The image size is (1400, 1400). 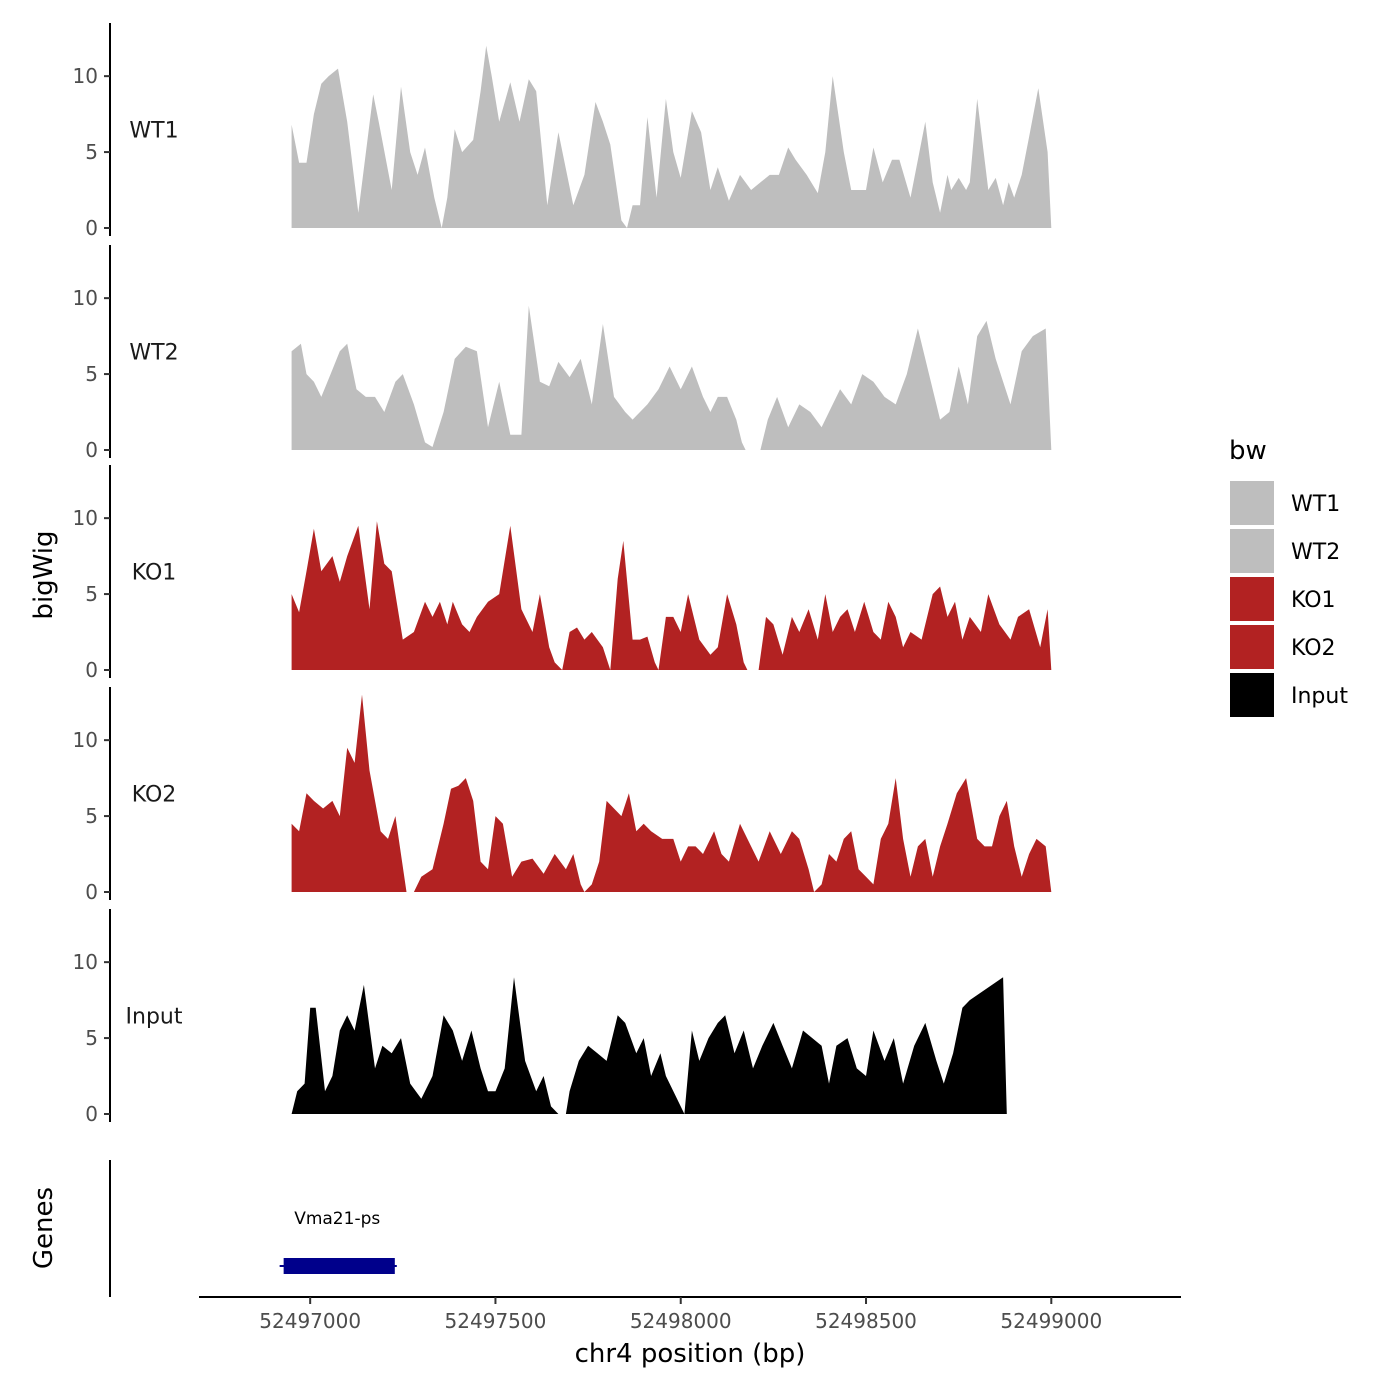 I want to click on x-axis: 52497000 52497500 52498000 52498500 52499000, so click(x=690, y=1314).